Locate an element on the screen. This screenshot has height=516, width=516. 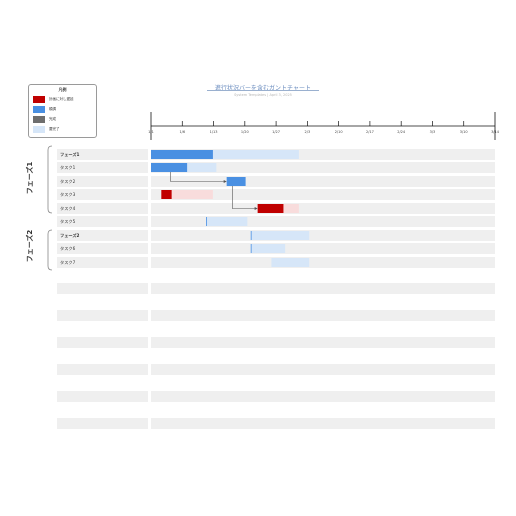
row-label: タスク4 is located at coordinates (68, 208).